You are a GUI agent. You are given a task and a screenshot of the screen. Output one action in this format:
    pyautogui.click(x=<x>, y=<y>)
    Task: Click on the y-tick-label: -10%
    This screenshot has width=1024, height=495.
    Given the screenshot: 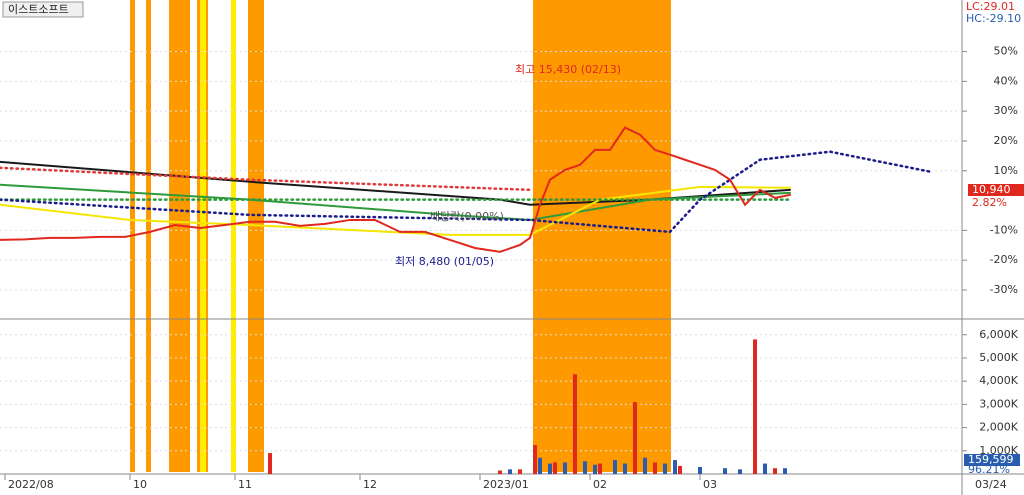 What is the action you would take?
    pyautogui.click(x=1004, y=229)
    